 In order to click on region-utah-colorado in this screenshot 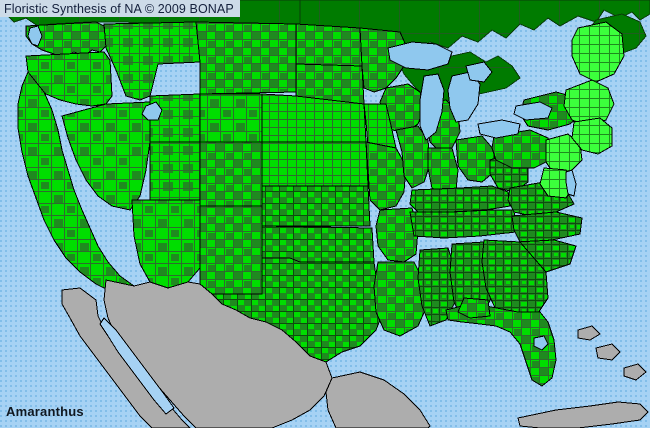, I will do `click(206, 174)`.